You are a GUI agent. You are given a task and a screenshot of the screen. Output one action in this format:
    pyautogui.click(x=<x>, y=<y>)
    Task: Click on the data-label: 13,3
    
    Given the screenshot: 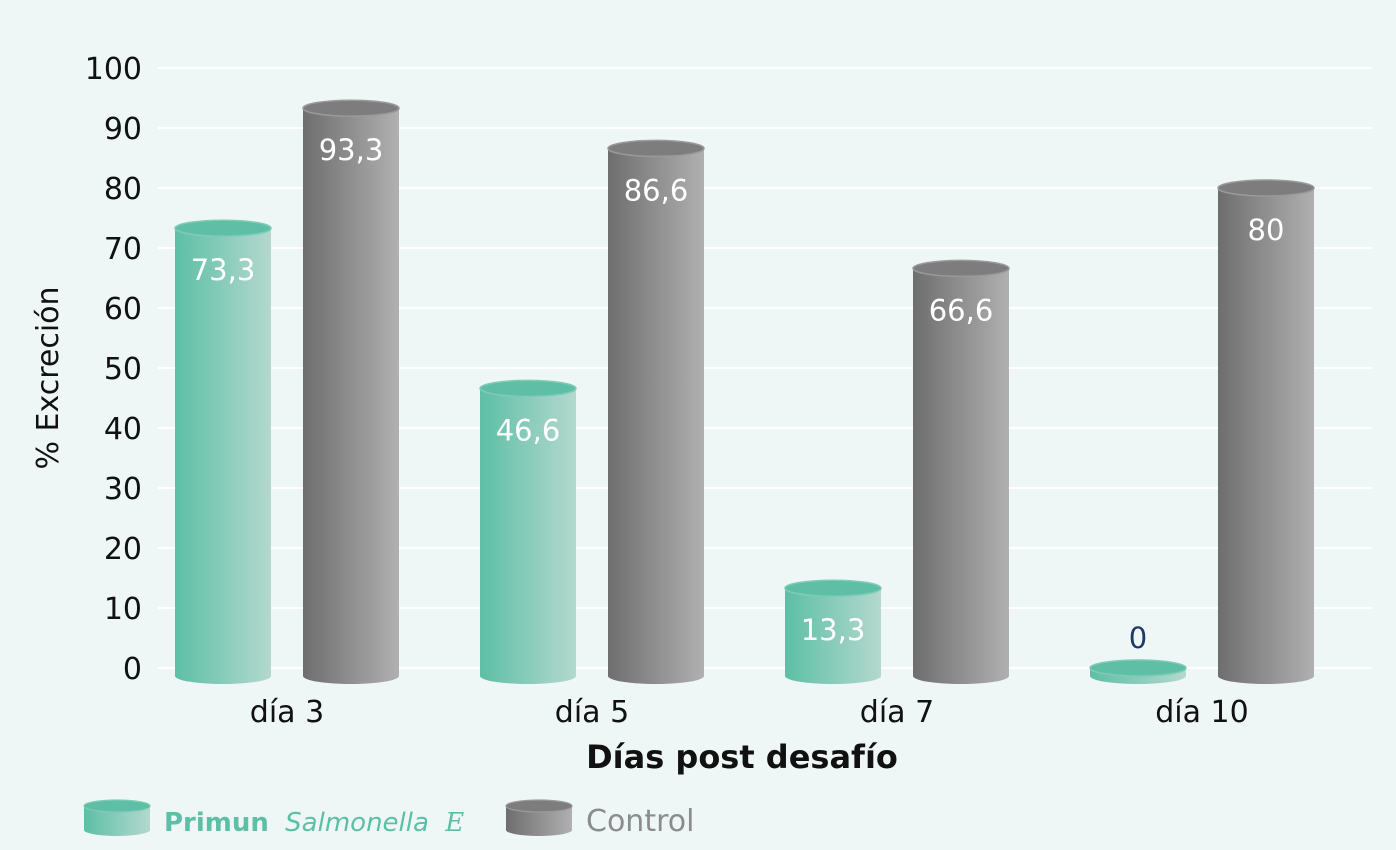 What is the action you would take?
    pyautogui.click(x=833, y=630)
    